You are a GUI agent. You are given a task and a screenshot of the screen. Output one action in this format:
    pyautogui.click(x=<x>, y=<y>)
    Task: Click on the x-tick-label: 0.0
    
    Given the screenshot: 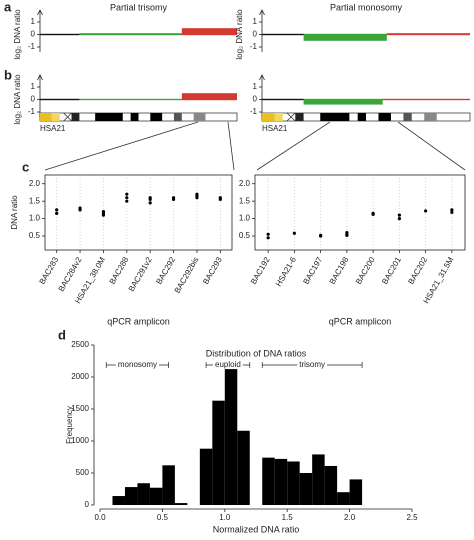 What is the action you would take?
    pyautogui.click(x=100, y=517)
    